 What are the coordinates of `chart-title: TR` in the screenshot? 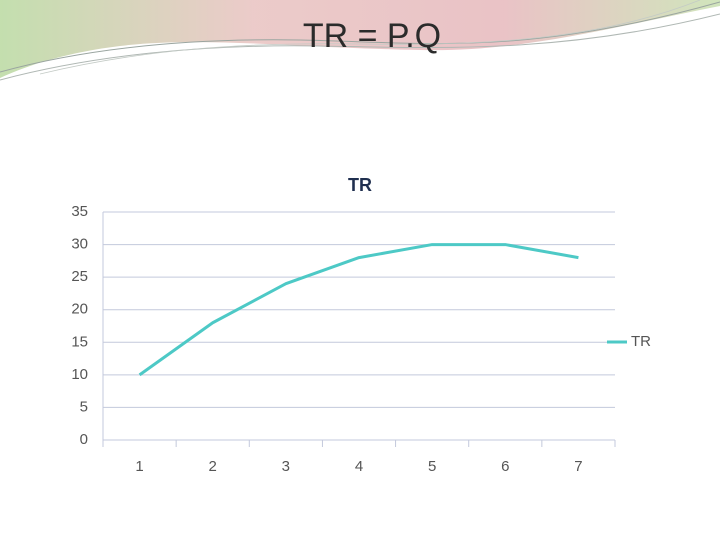 It's located at (360, 185).